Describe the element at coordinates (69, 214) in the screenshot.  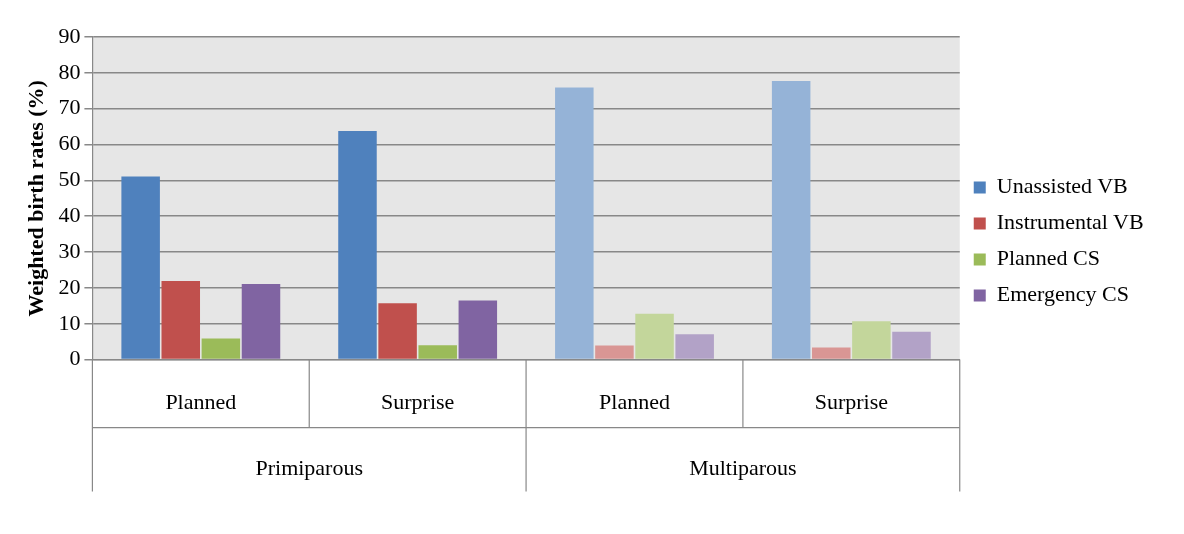
I see `y-tick-label: 40` at that location.